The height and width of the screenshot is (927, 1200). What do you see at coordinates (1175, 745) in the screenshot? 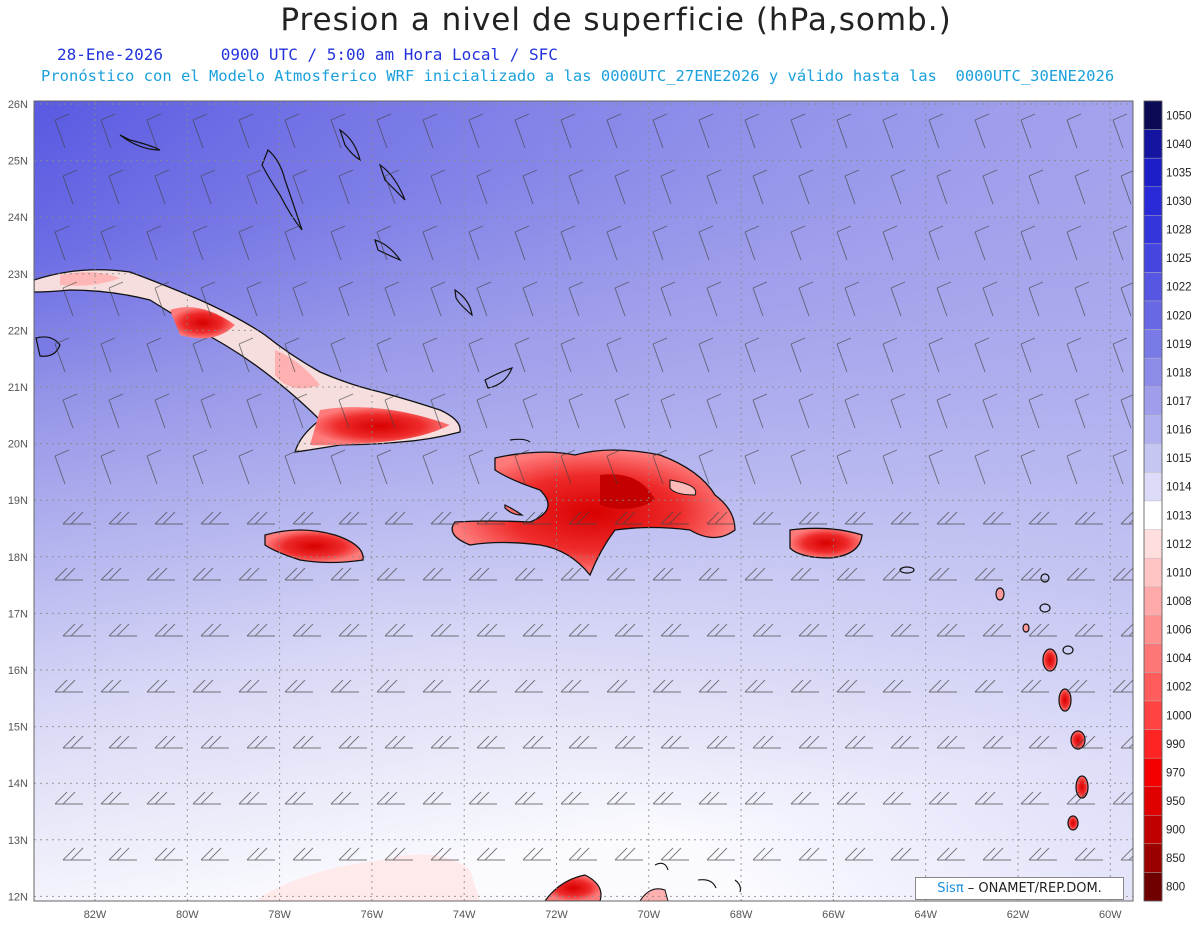
I see `colorbar-label: 990` at bounding box center [1175, 745].